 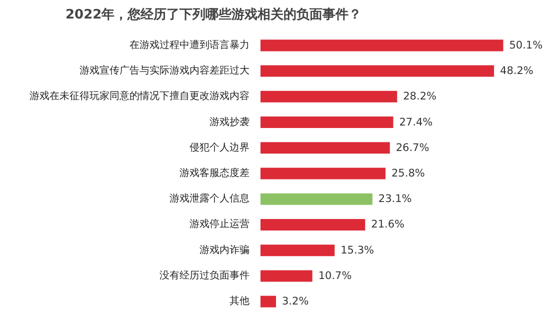 What do you see at coordinates (210, 198) in the screenshot?
I see `y-tick-label: 游戏泄露个人信息` at bounding box center [210, 198].